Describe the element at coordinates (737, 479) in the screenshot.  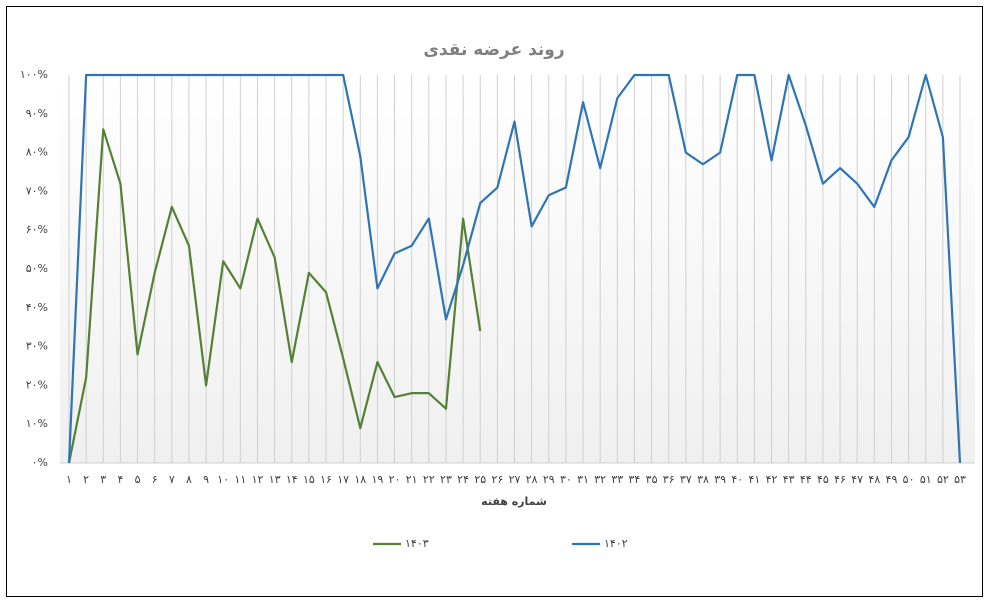
I see `x-tick-label: ۴۰` at that location.